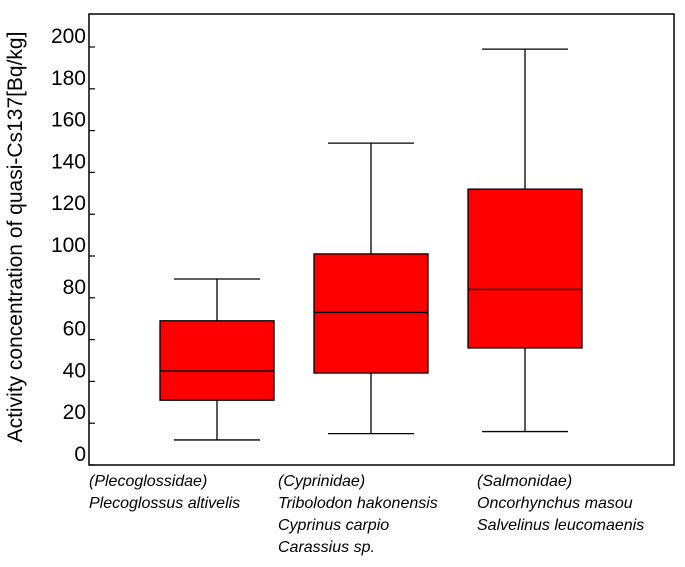 Image resolution: width=685 pixels, height=567 pixels. What do you see at coordinates (68, 36) in the screenshot?
I see `y-tick-label: 200` at bounding box center [68, 36].